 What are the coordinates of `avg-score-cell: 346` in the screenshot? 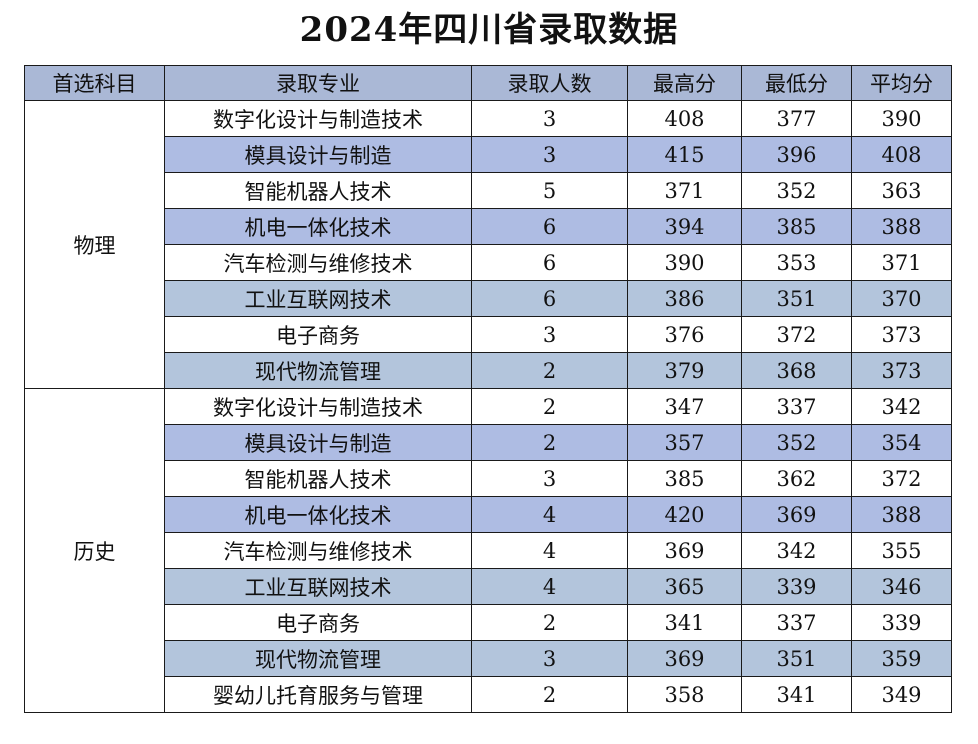 It's located at (901, 586).